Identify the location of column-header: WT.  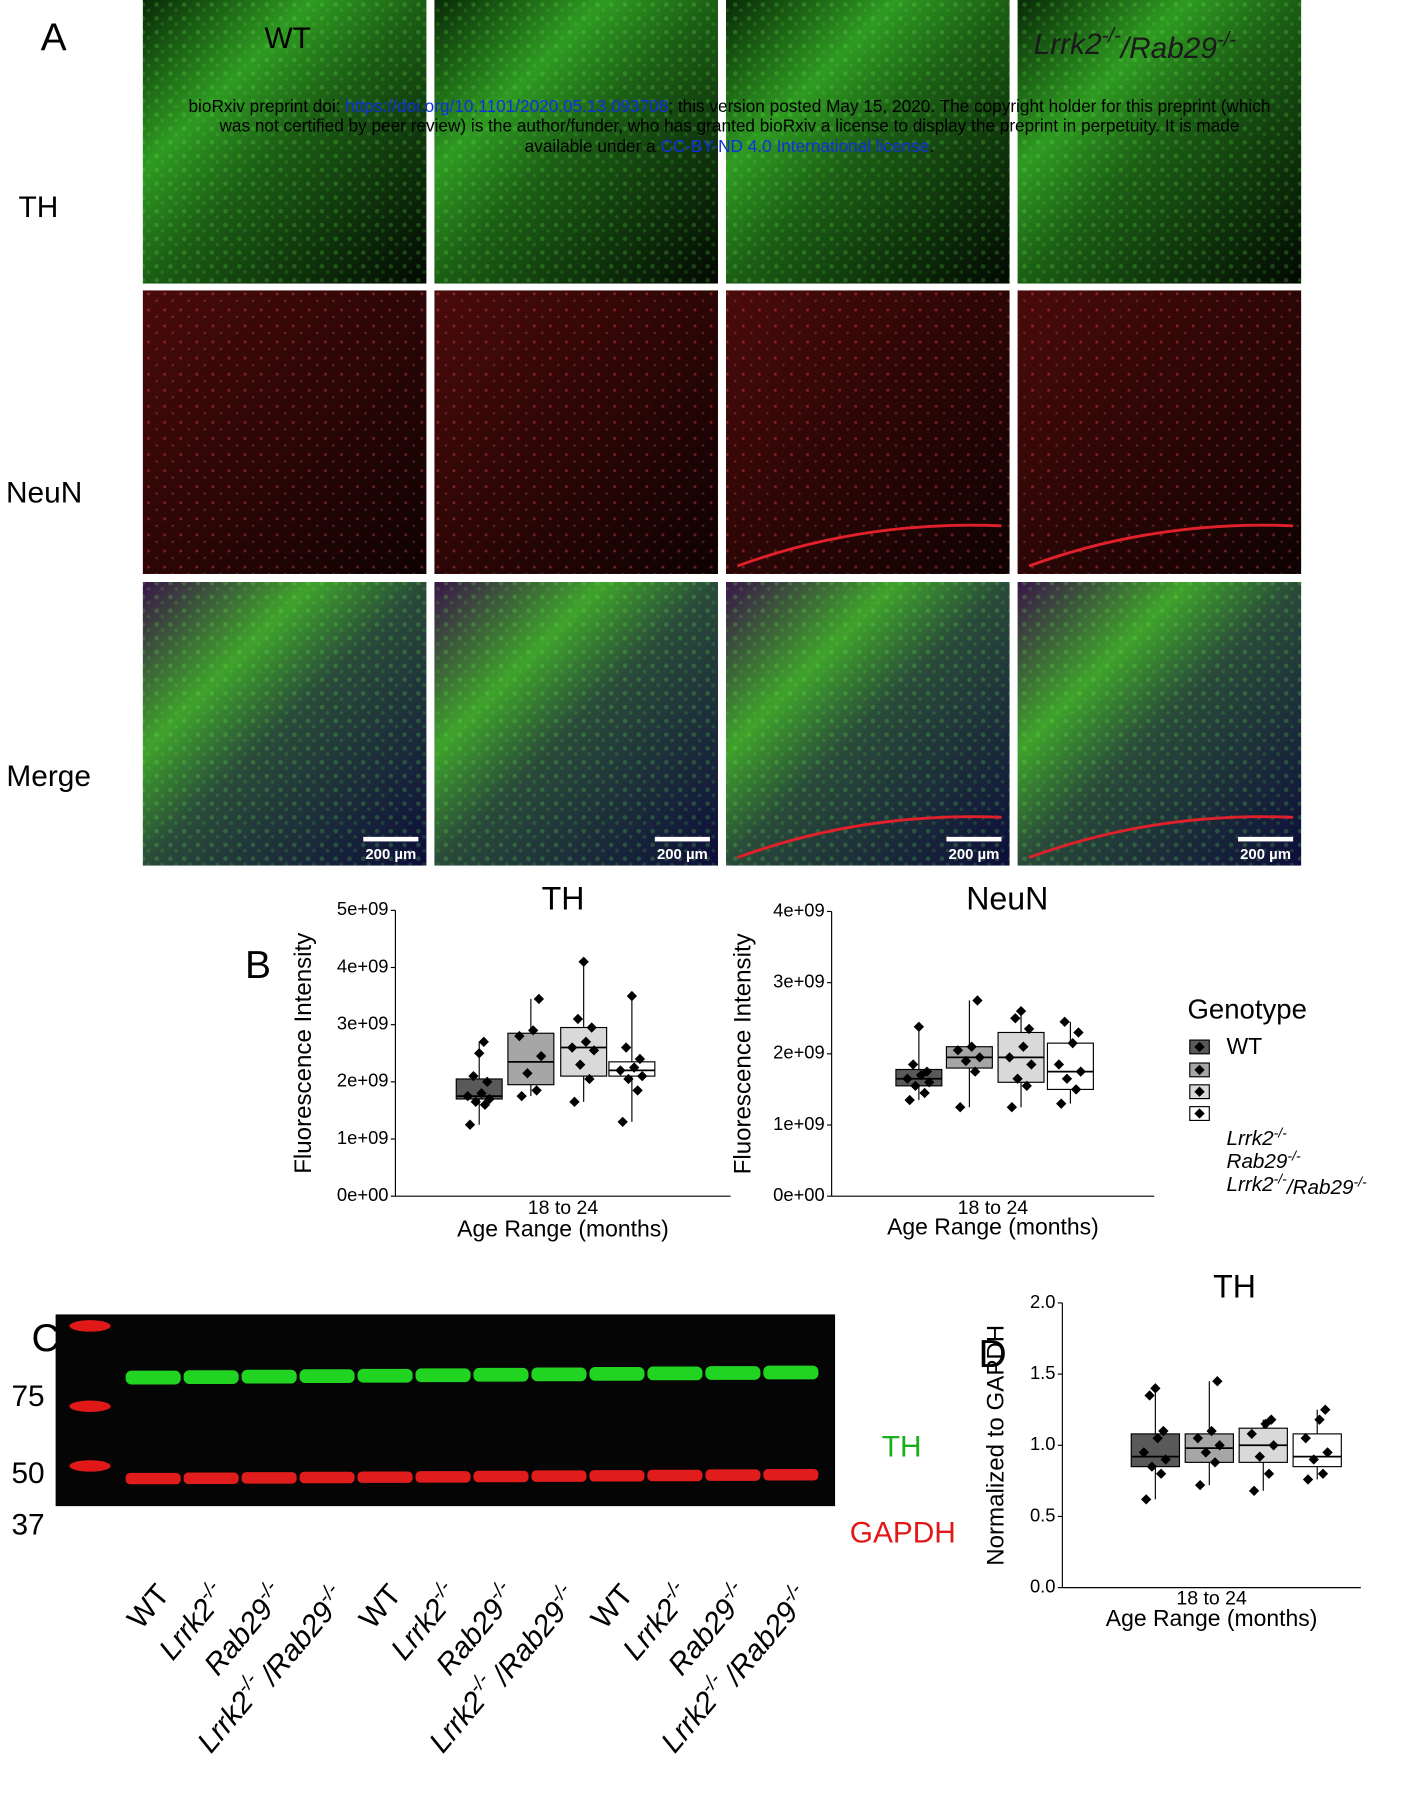
(288, 38).